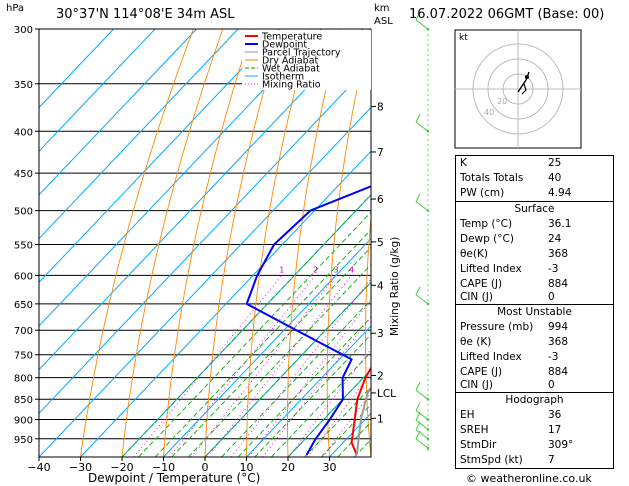 The width and height of the screenshot is (629, 486). Describe the element at coordinates (514, 372) in the screenshot. I see `unstable-row: CAPE (J) 884` at that location.